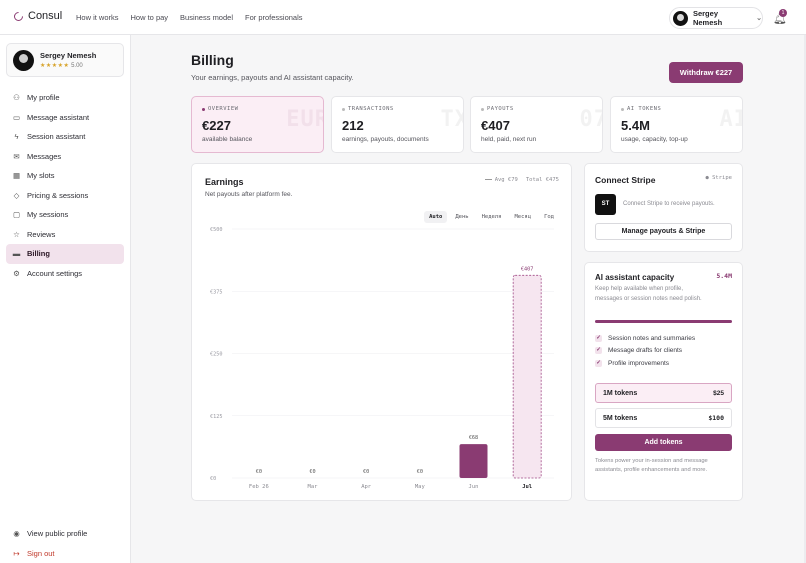  Describe the element at coordinates (216, 230) in the screenshot. I see `y-tick-label: €500` at that location.